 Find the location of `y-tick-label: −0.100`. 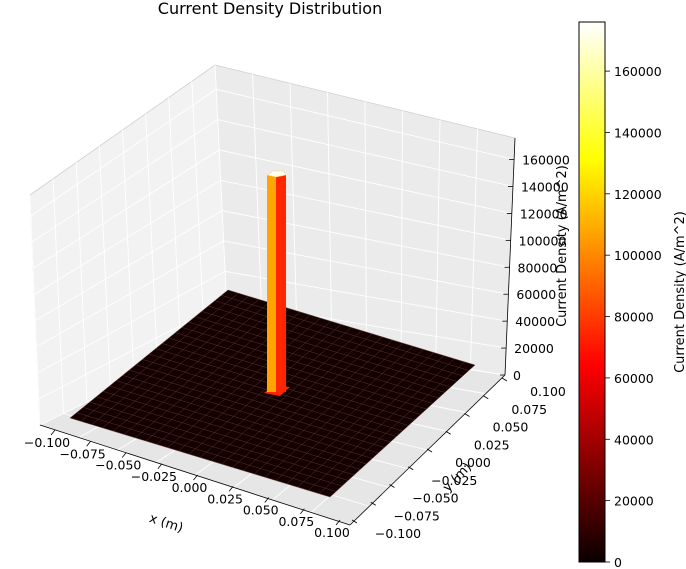

y-tick-label: −0.100 is located at coordinates (398, 533).